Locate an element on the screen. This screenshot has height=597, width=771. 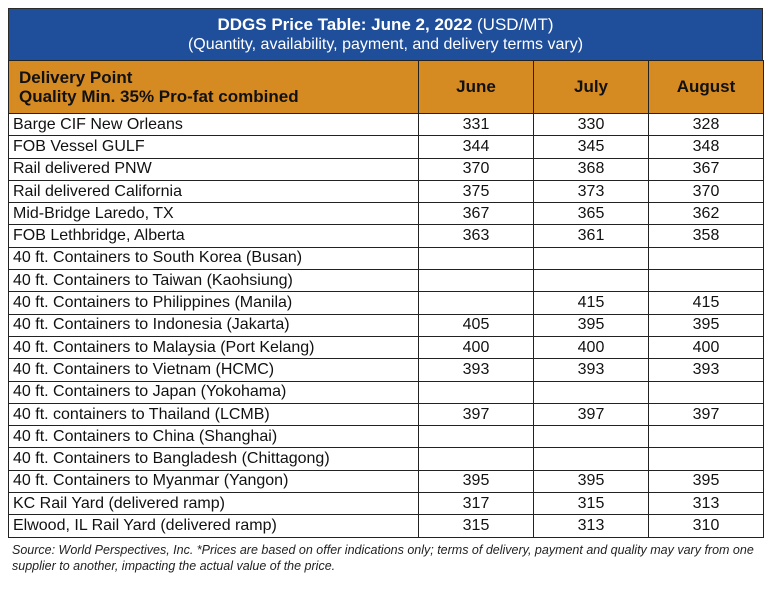
table-row: FOB Vessel GULF 344 345 348 is located at coordinates (386, 147).